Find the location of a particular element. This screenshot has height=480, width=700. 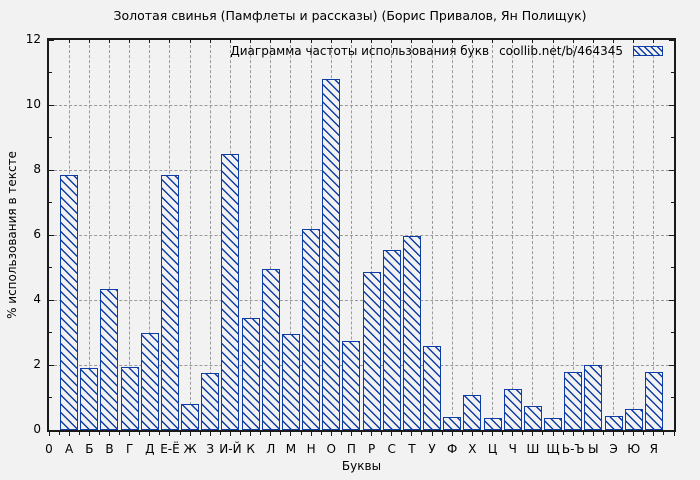

bar-У is located at coordinates (432, 387).